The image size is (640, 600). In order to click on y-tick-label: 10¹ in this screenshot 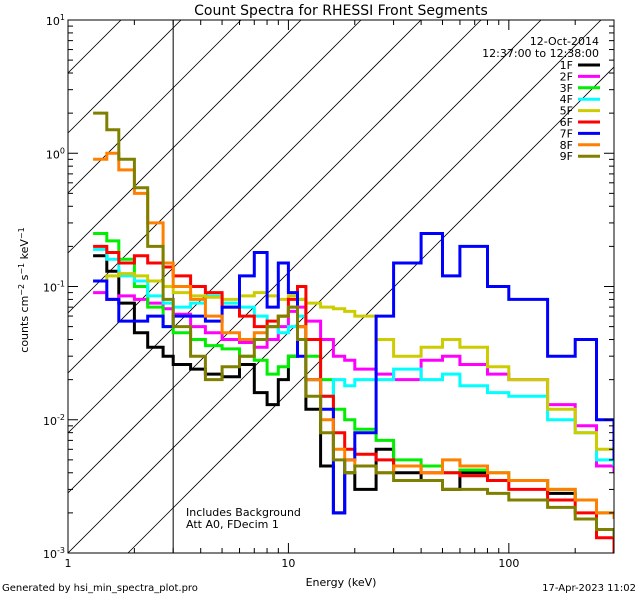, I will do `click(55, 20)`.